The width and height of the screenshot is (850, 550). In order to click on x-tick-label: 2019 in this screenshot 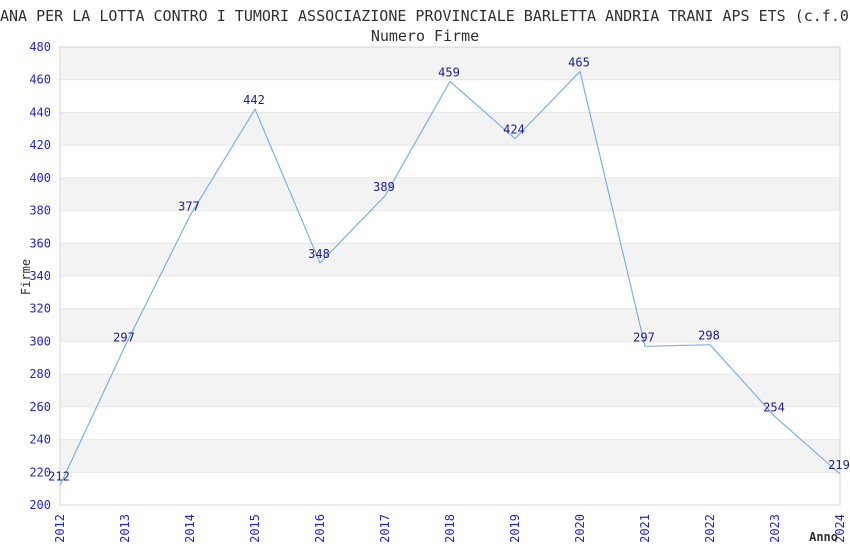, I will do `click(515, 528)`.